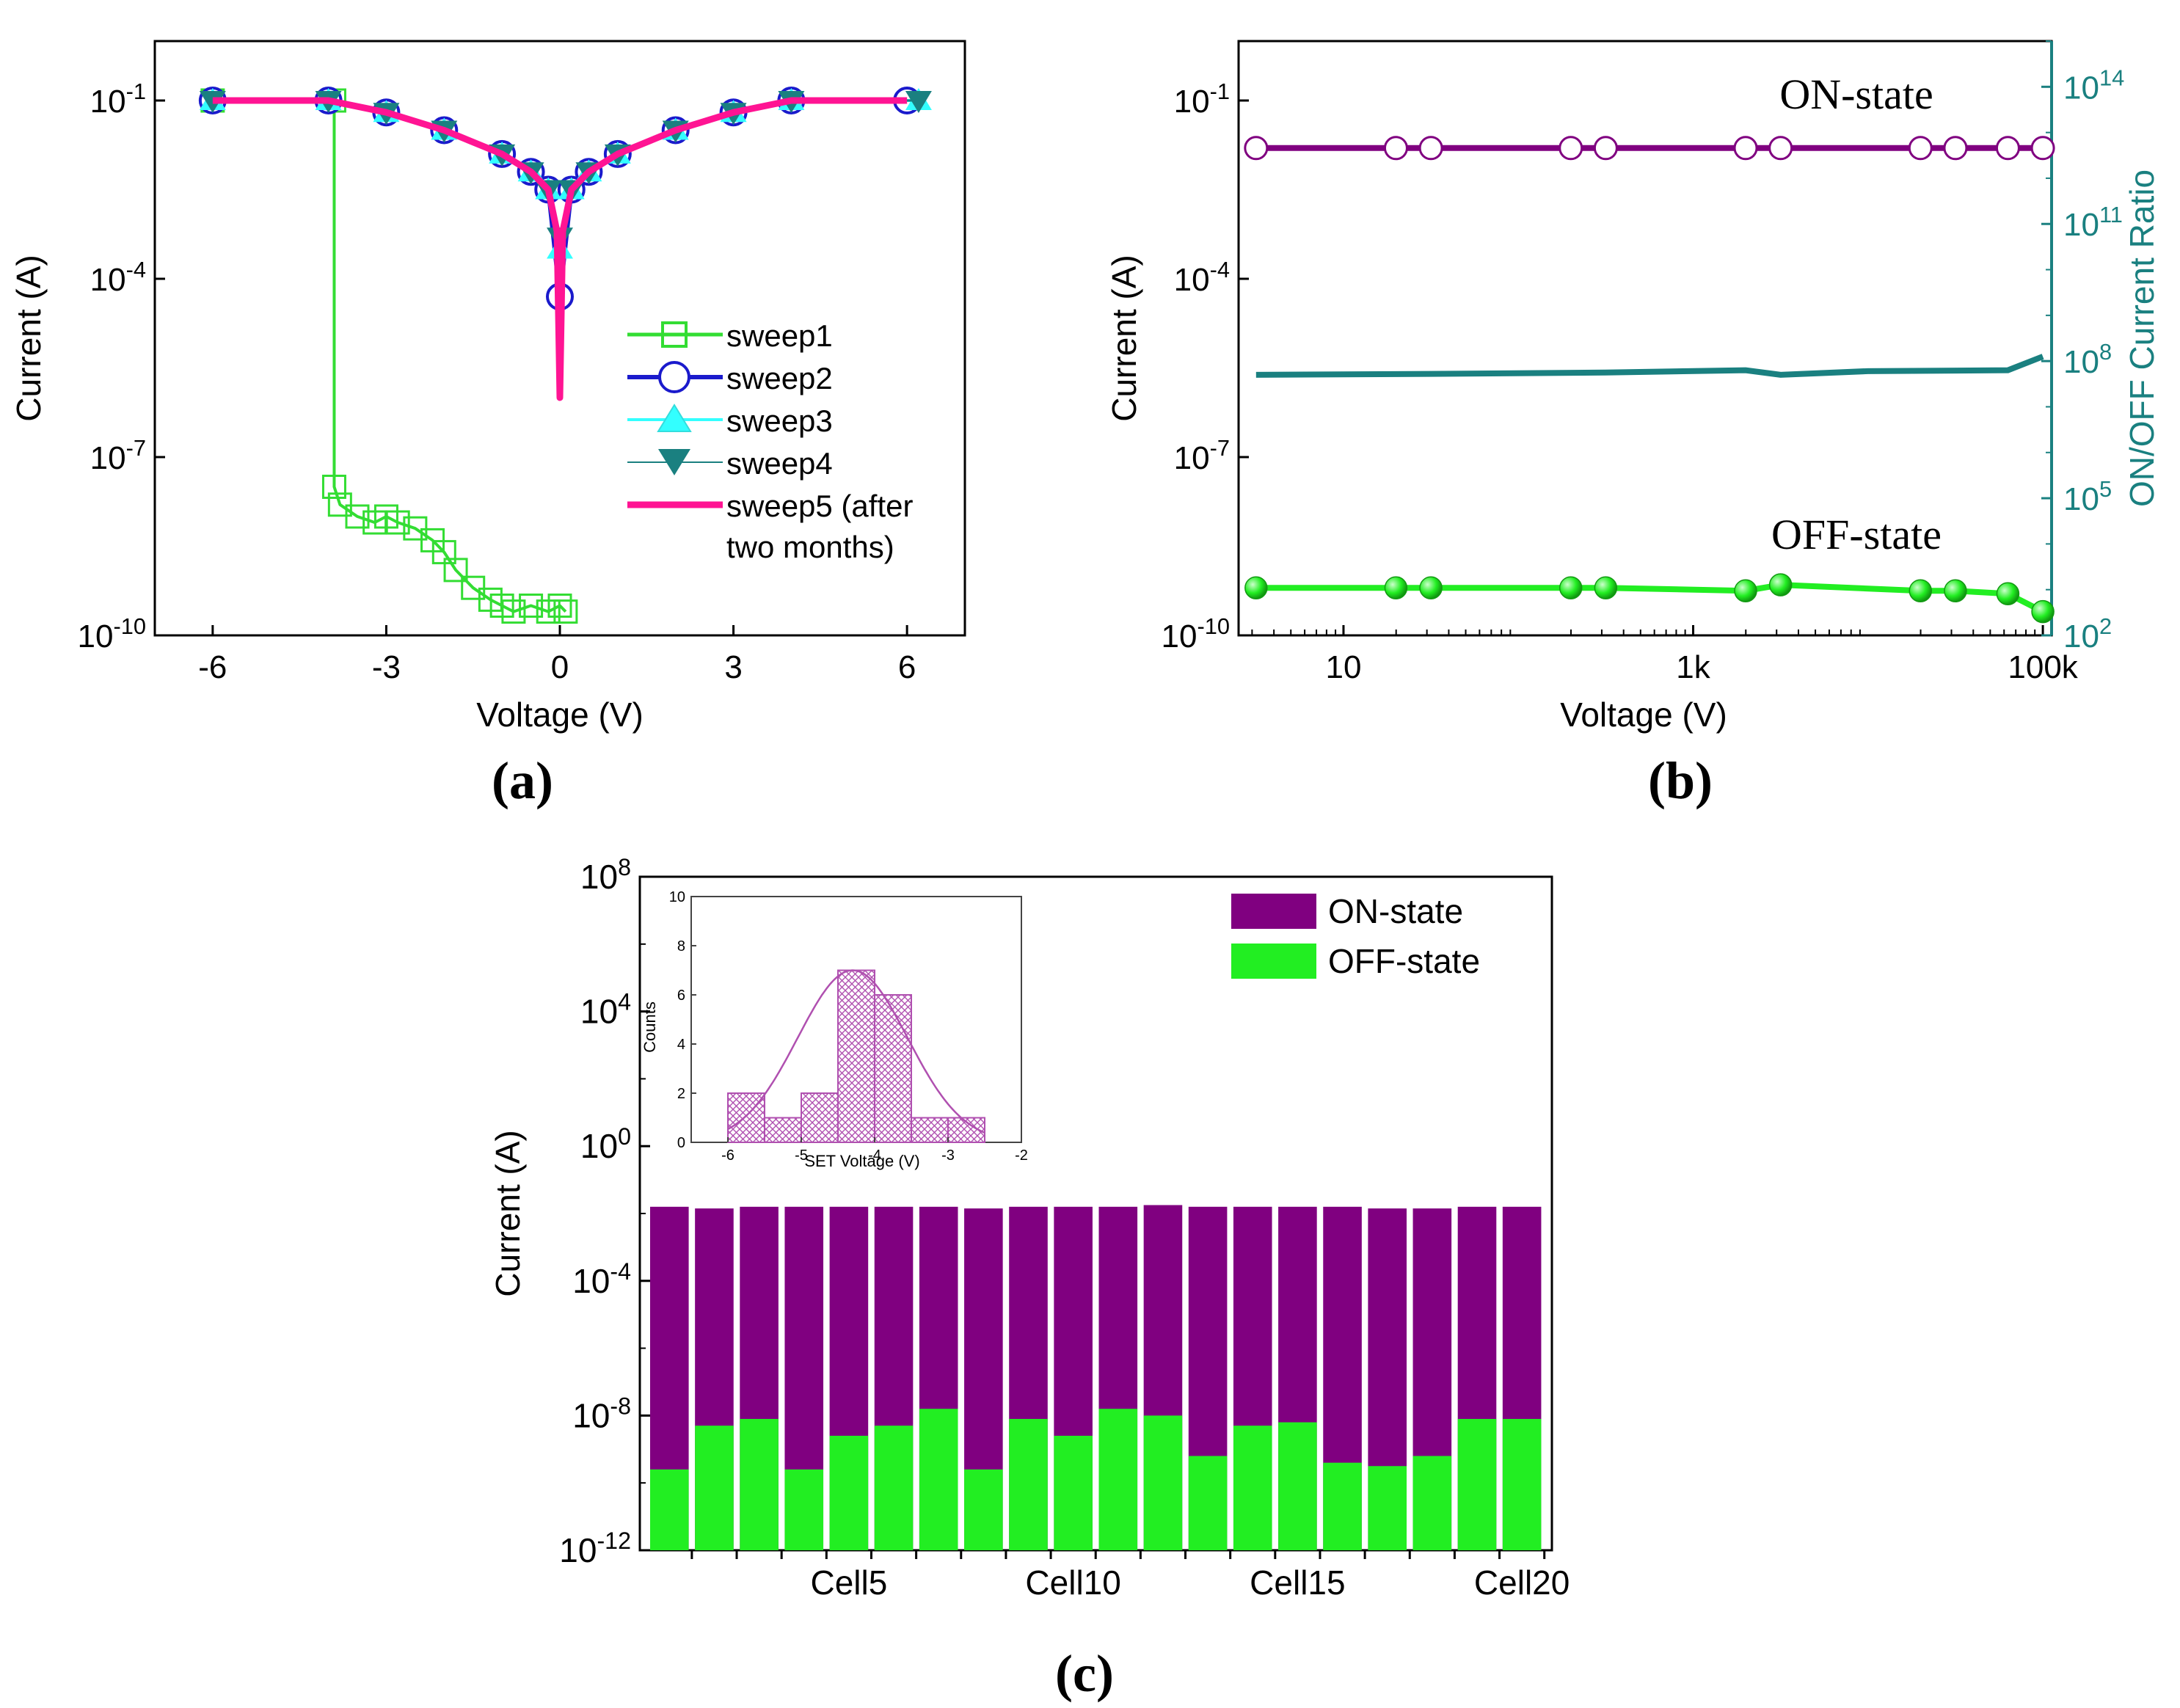 This screenshot has width=2180, height=1708. I want to click on legend-a-sweep4: sweep4, so click(730, 463).